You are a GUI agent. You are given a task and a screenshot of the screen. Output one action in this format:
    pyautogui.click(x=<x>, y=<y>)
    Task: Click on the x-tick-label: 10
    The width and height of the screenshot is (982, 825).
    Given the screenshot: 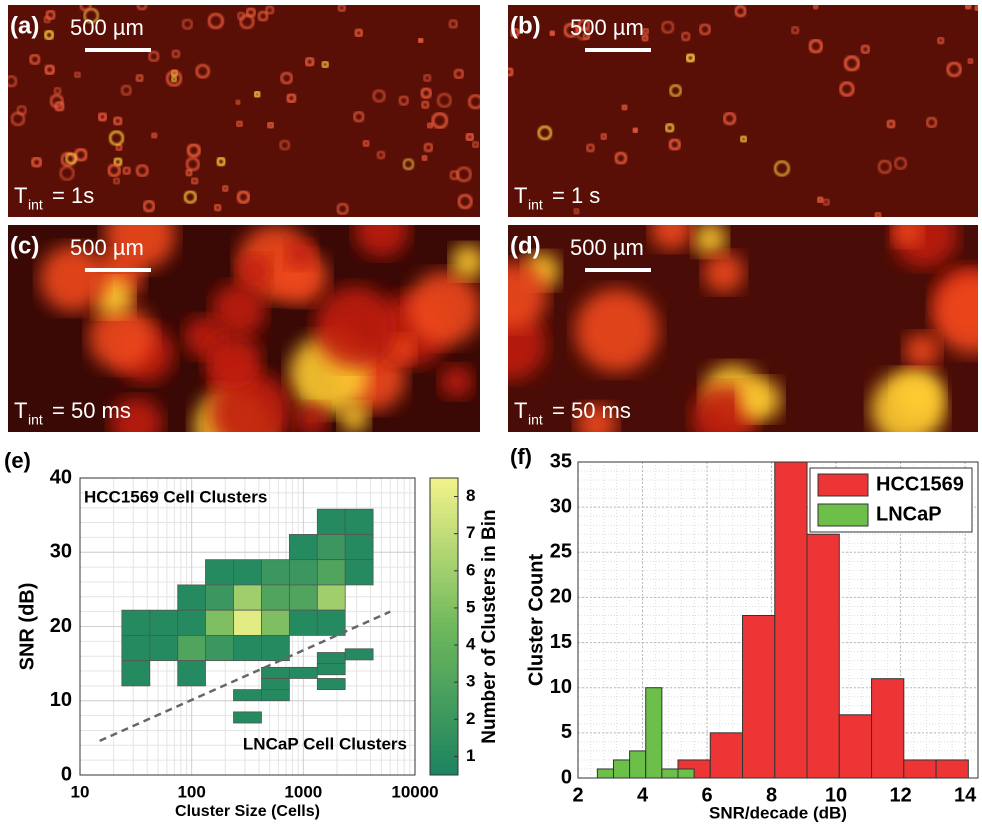 What is the action you would take?
    pyautogui.click(x=80, y=791)
    